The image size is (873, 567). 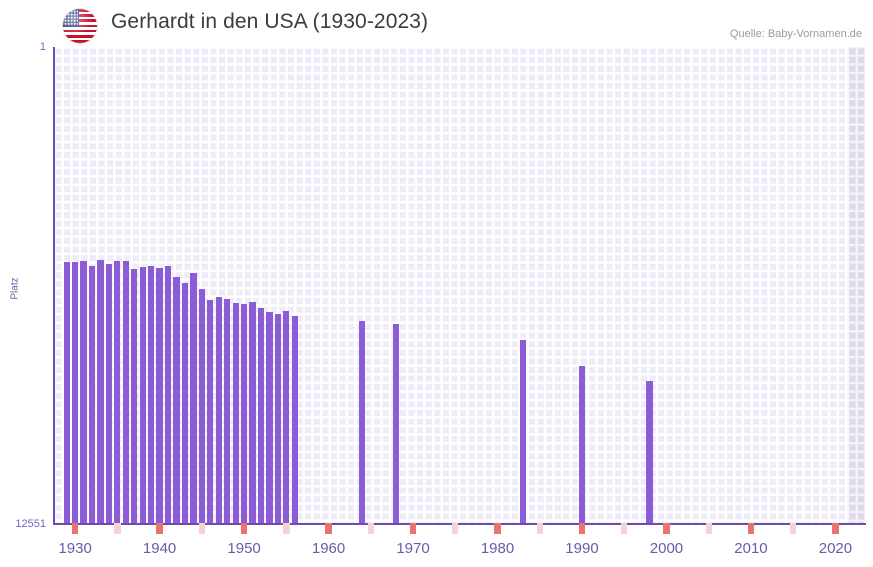 What do you see at coordinates (522, 431) in the screenshot?
I see `bar-1983` at bounding box center [522, 431].